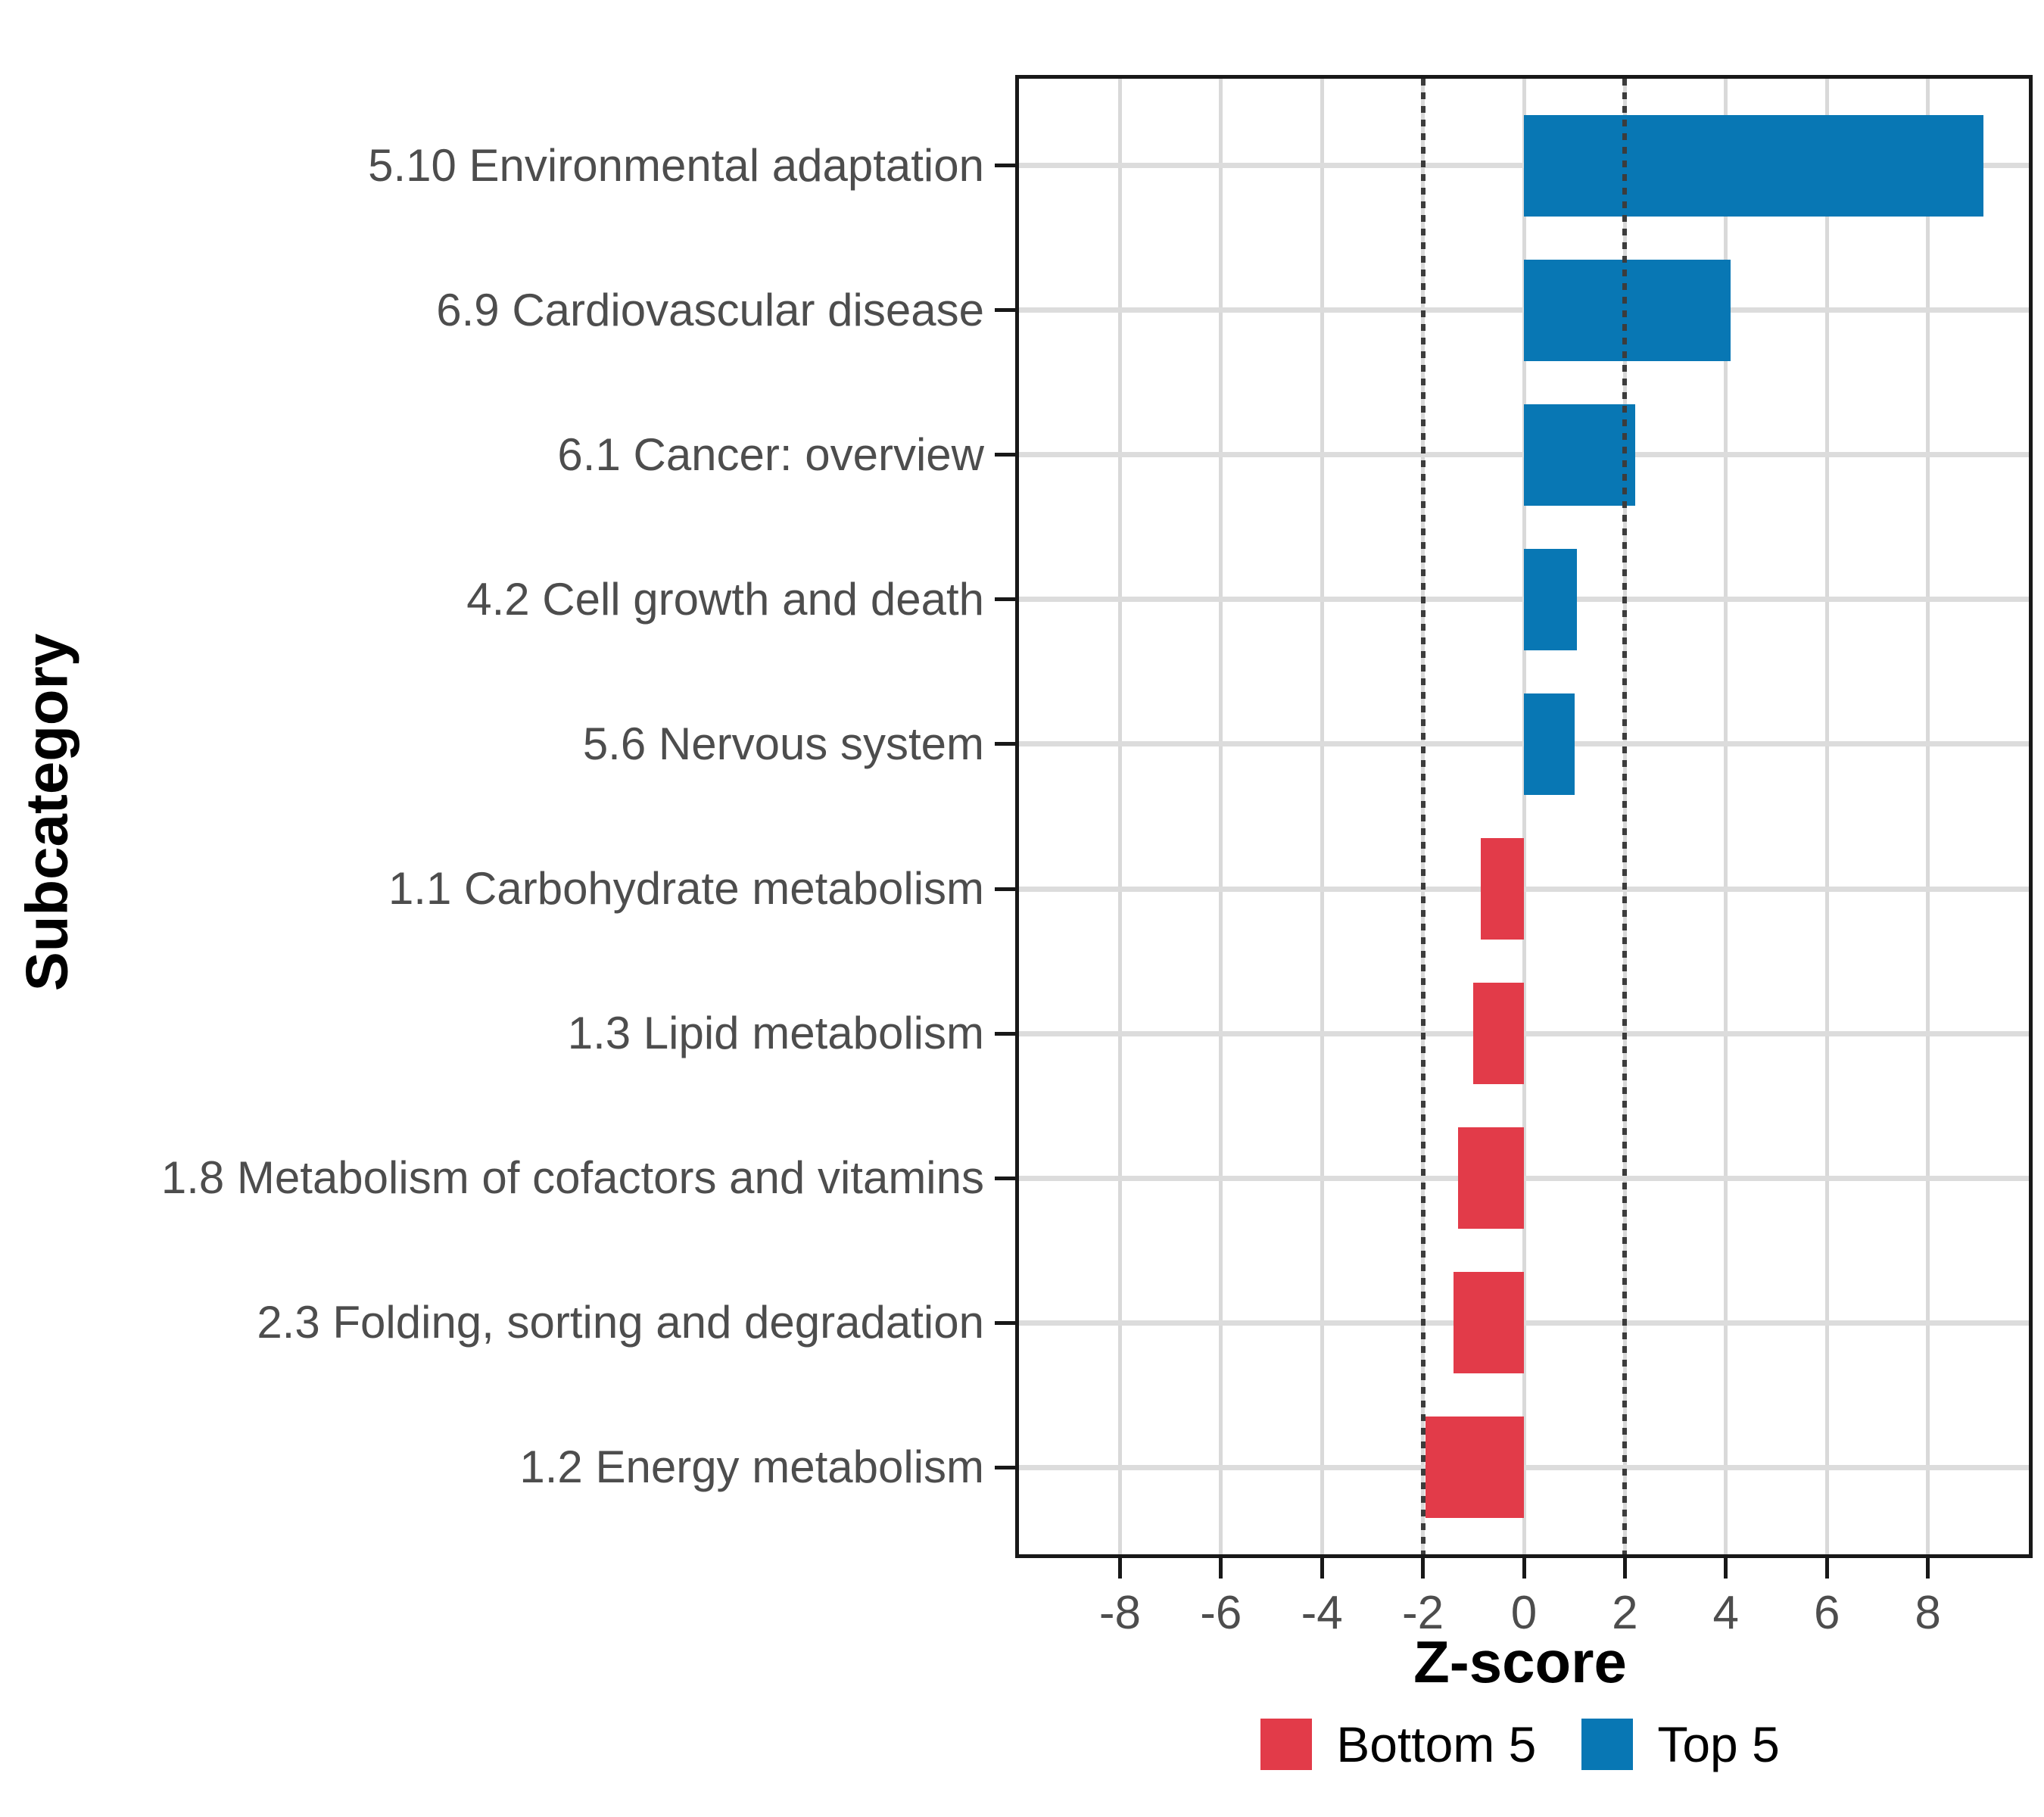 The height and width of the screenshot is (1817, 2044). I want to click on x-tick-label: -4, so click(1322, 1613).